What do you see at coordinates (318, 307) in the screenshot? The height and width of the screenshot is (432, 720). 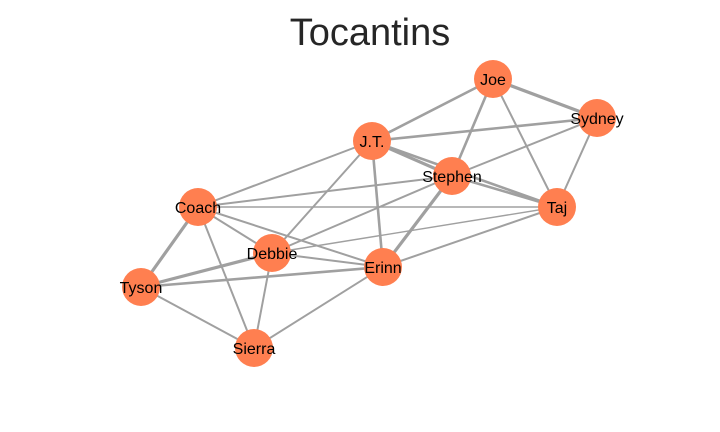 I see `edge-erinn-sierra` at bounding box center [318, 307].